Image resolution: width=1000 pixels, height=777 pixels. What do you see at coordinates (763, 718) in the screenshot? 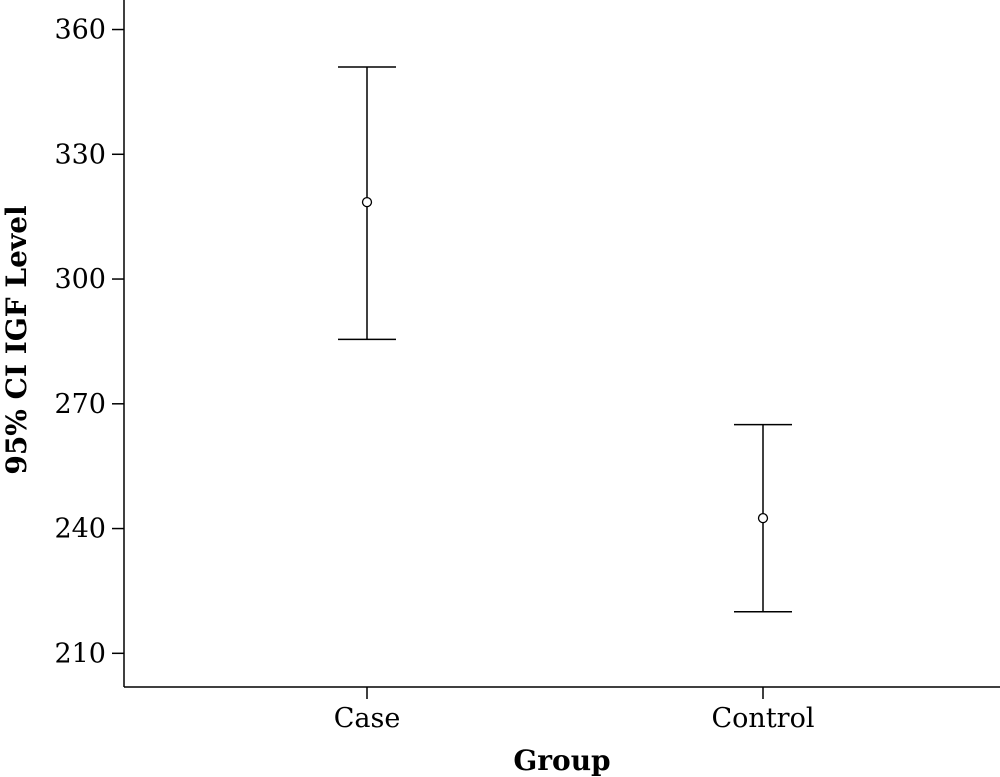
I see `x-tick-label: Control` at bounding box center [763, 718].